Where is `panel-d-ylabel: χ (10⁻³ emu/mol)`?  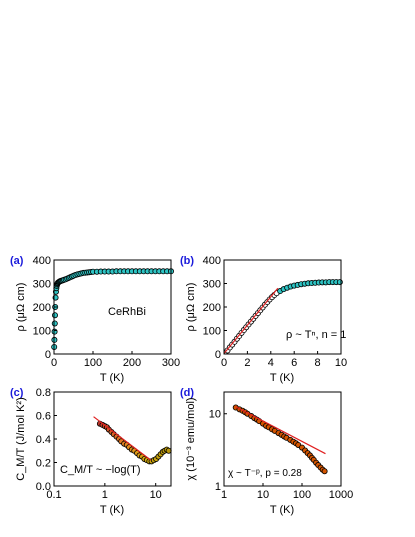 panel-d-ylabel: χ (10⁻³ emu/mol) is located at coordinates (191, 438).